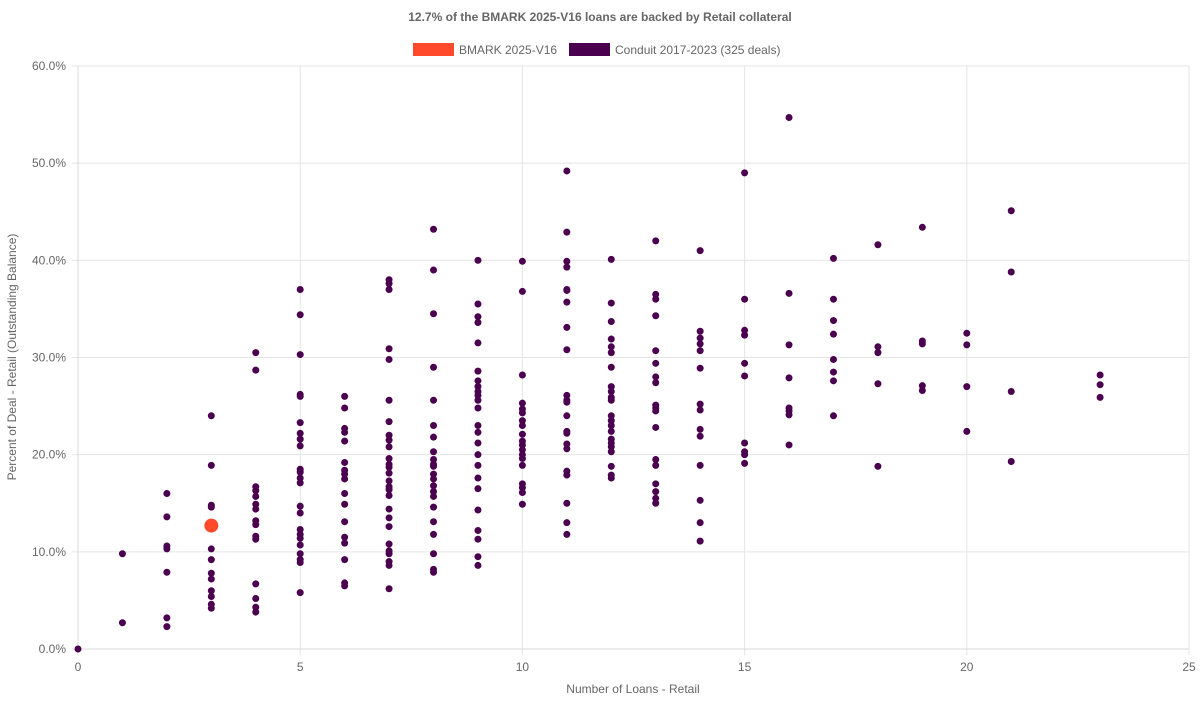 Image resolution: width=1200 pixels, height=705 pixels. What do you see at coordinates (674, 50) in the screenshot?
I see `legend-item-conduit: Conduit 2017-2023 (325 deals)` at bounding box center [674, 50].